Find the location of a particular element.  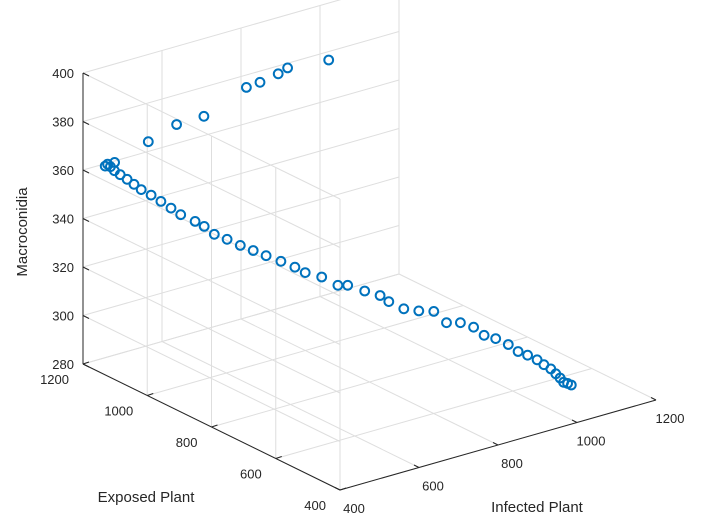

z-tick-label: 320 is located at coordinates (63, 267).